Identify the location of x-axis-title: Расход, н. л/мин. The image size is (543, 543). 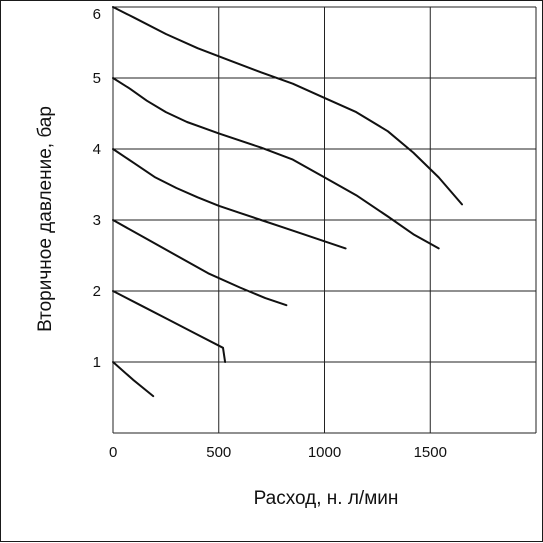
(326, 498).